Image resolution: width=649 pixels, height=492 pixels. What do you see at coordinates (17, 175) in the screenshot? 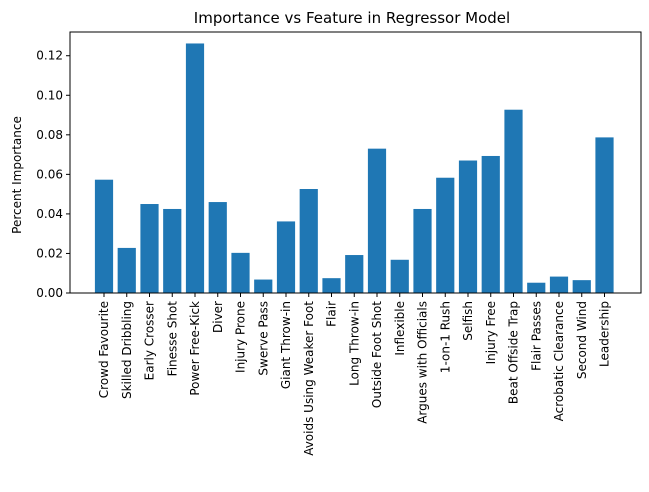
I see `y-axis-label: Percent Importance` at bounding box center [17, 175].